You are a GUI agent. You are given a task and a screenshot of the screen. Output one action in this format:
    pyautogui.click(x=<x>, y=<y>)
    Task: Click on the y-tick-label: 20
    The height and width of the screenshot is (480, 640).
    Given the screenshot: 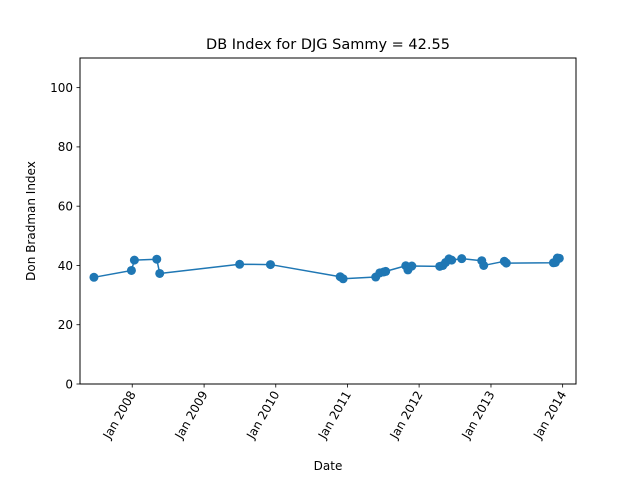 What is the action you would take?
    pyautogui.click(x=65, y=325)
    